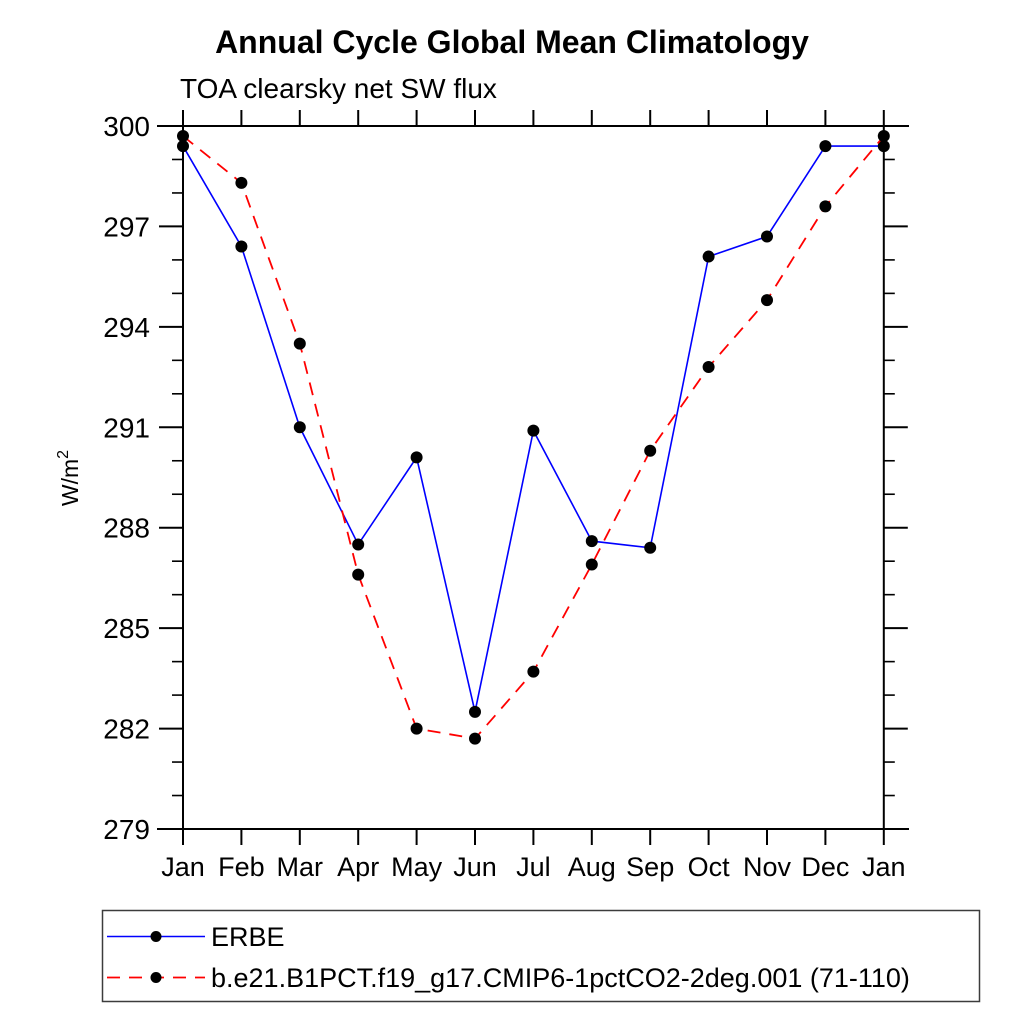 The image size is (1024, 1024). I want to click on x-tick-label: Apr, so click(358, 867).